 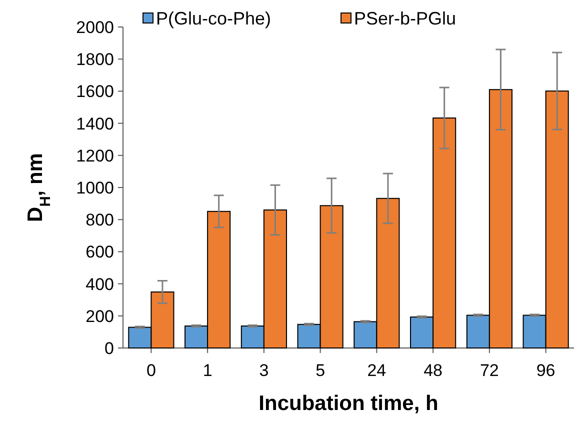 What do you see at coordinates (95, 92) in the screenshot?
I see `y-tick-label: 1600` at bounding box center [95, 92].